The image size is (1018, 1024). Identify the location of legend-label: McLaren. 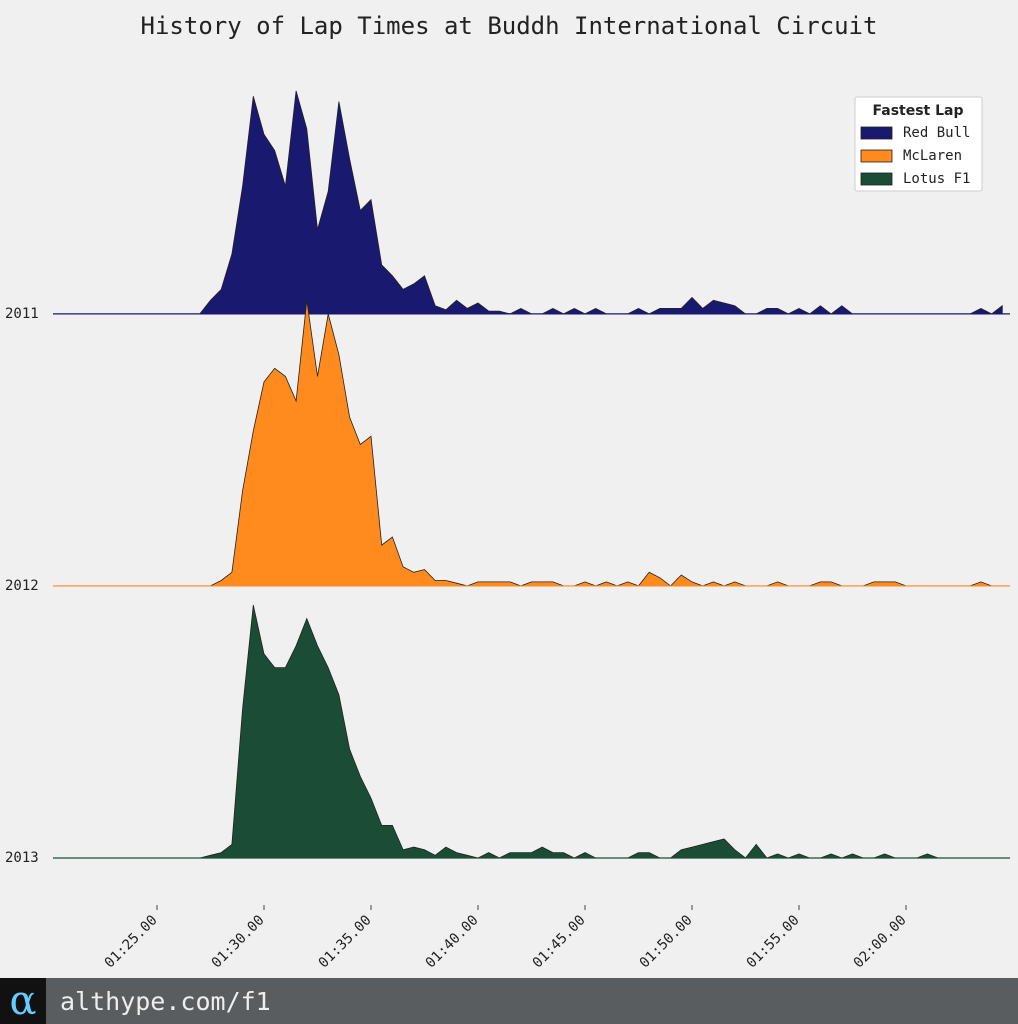
(932, 156).